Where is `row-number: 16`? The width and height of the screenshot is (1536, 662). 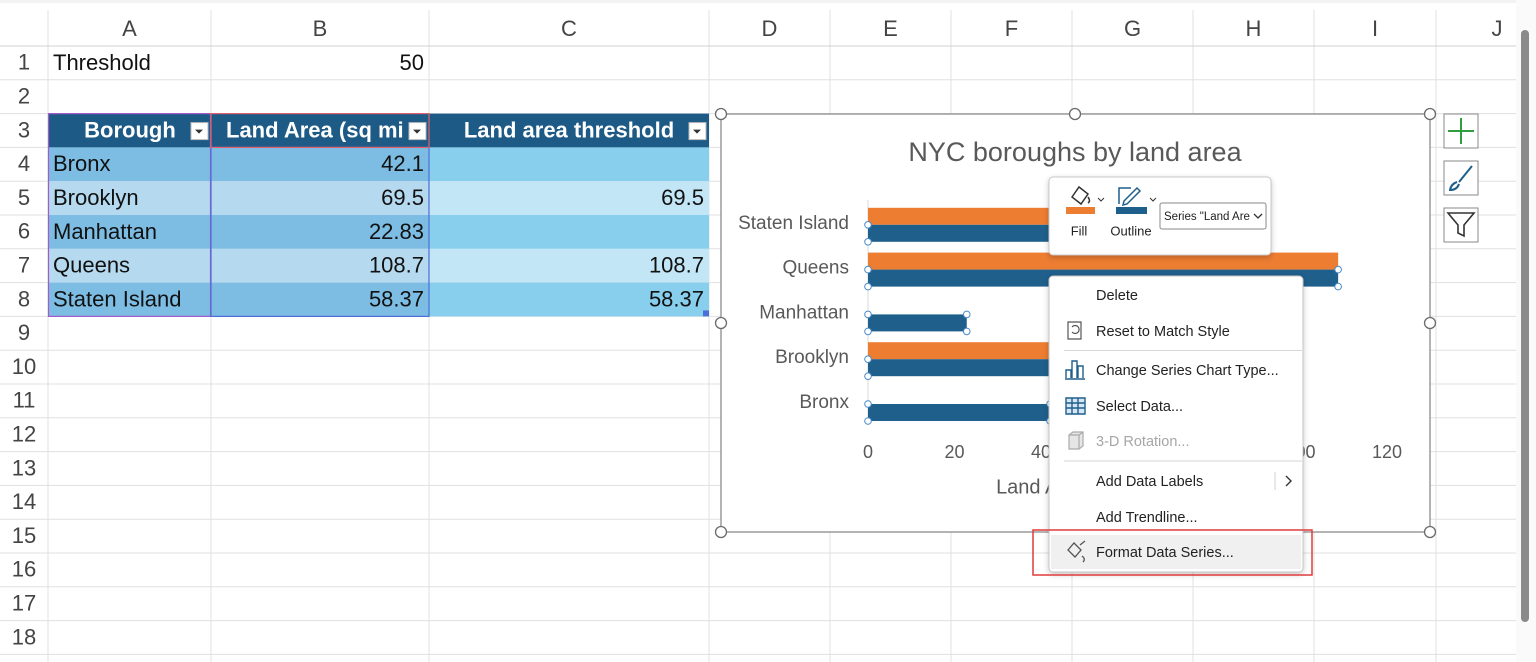
row-number: 16 is located at coordinates (24, 569).